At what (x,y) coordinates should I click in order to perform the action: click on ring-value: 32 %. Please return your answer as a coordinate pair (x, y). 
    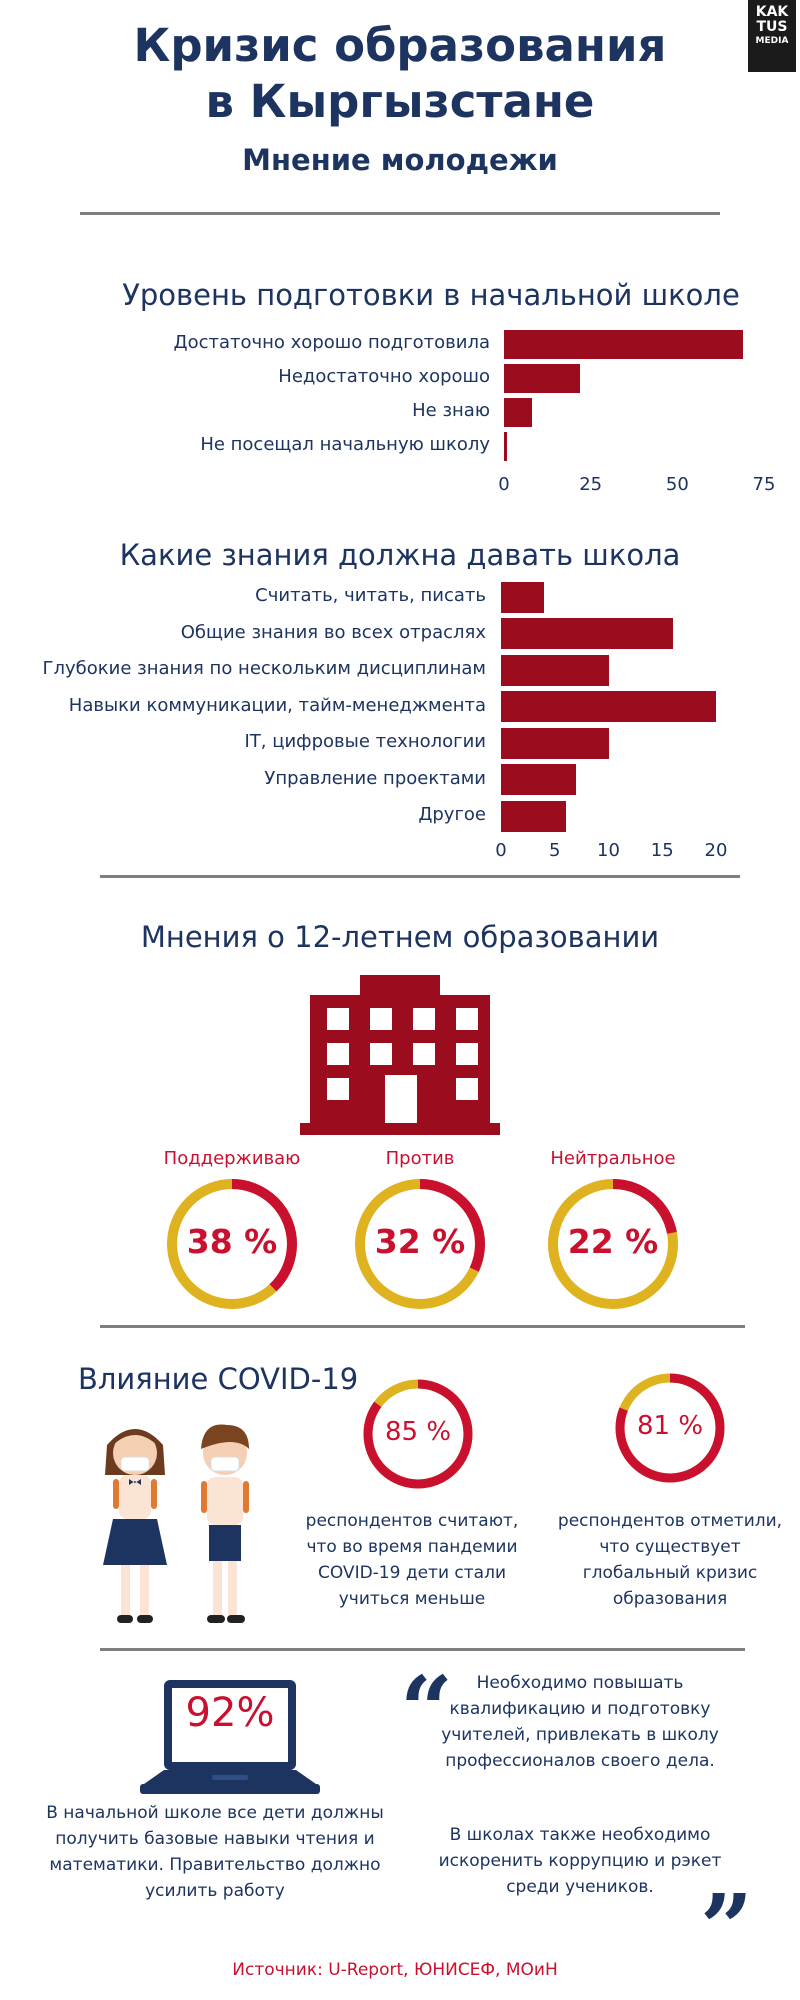
    Looking at the image, I should click on (420, 1241).